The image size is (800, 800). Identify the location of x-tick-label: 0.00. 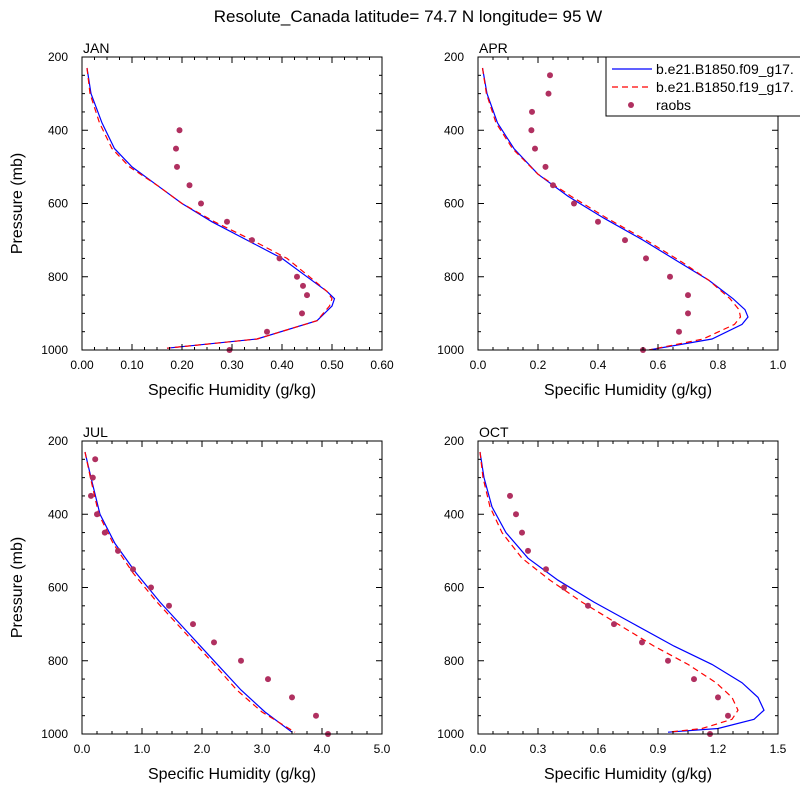
(82, 365).